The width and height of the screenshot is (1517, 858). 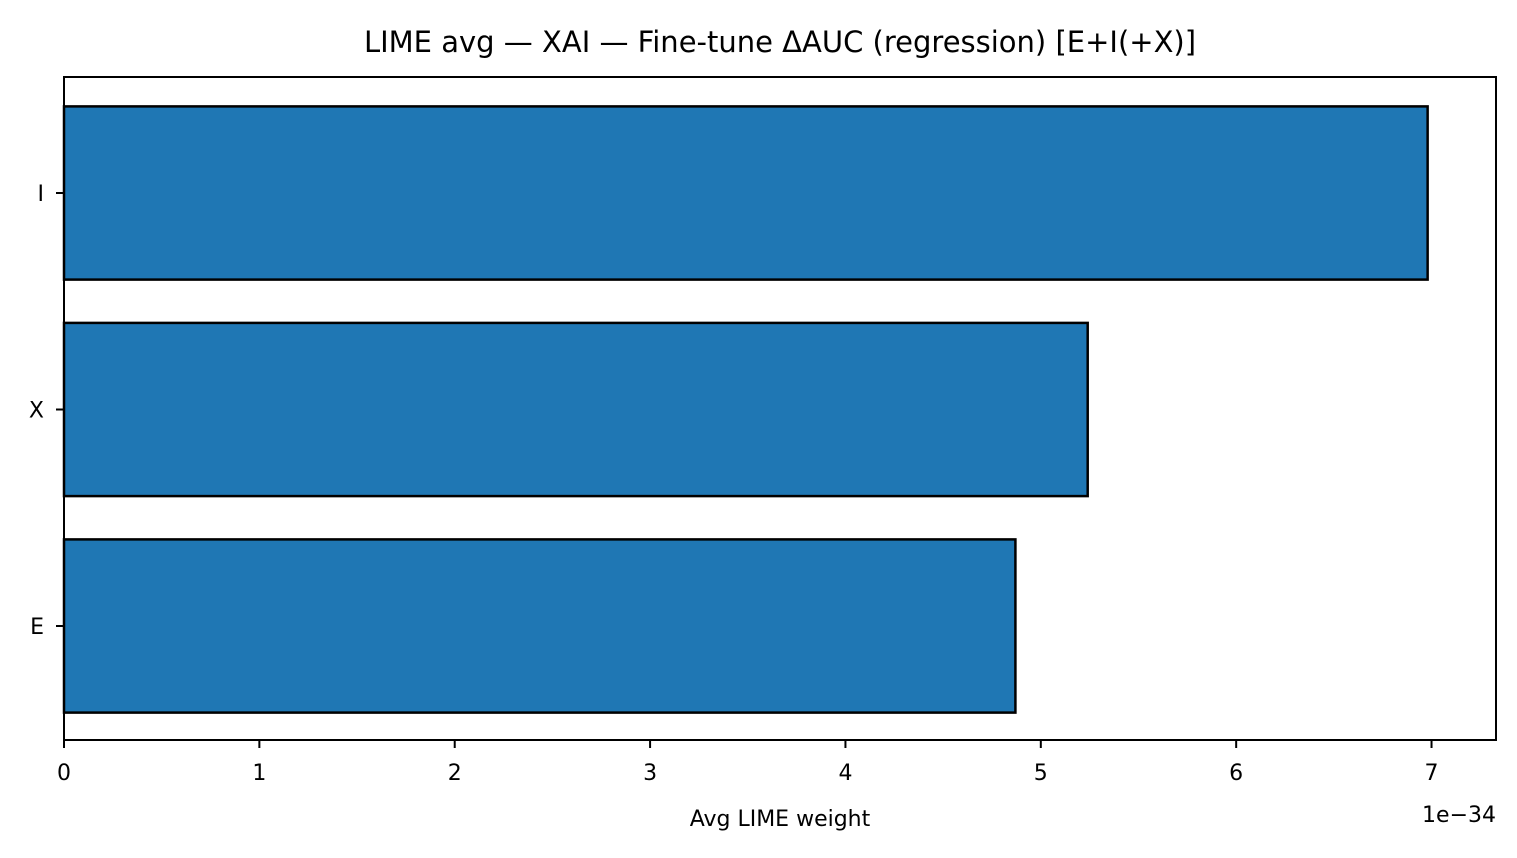 What do you see at coordinates (259, 773) in the screenshot?
I see `x-tick-label: 1` at bounding box center [259, 773].